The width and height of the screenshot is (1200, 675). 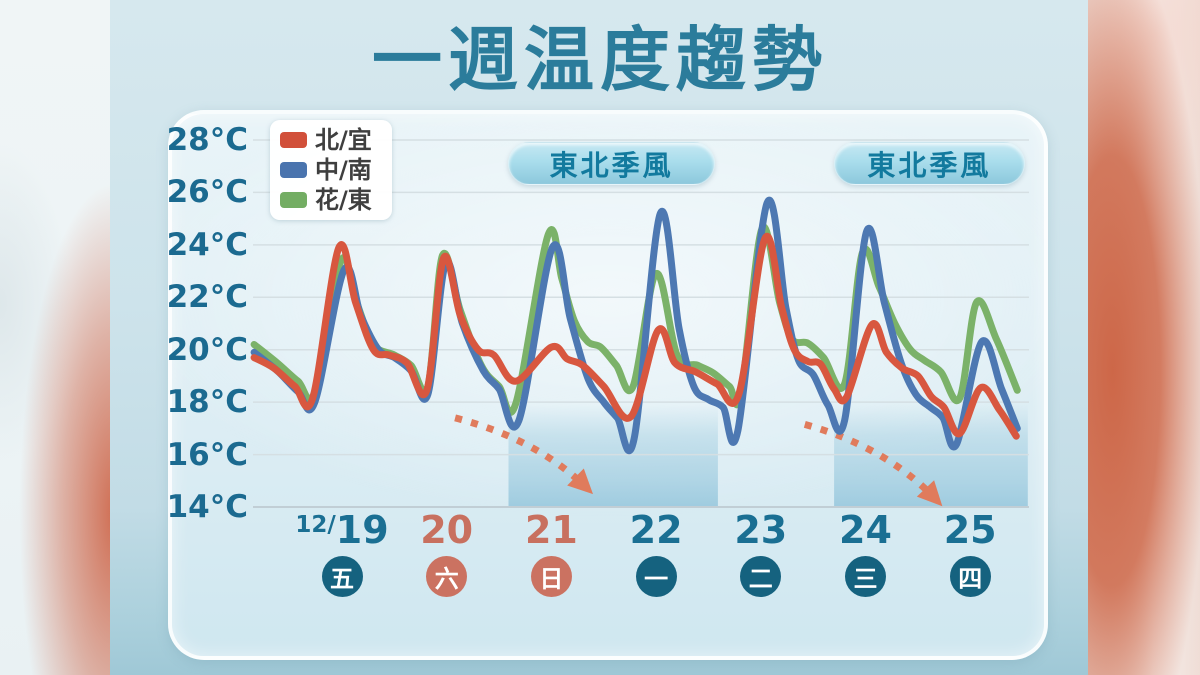 I want to click on y-axis-label-22: 22°C, so click(x=207, y=297).